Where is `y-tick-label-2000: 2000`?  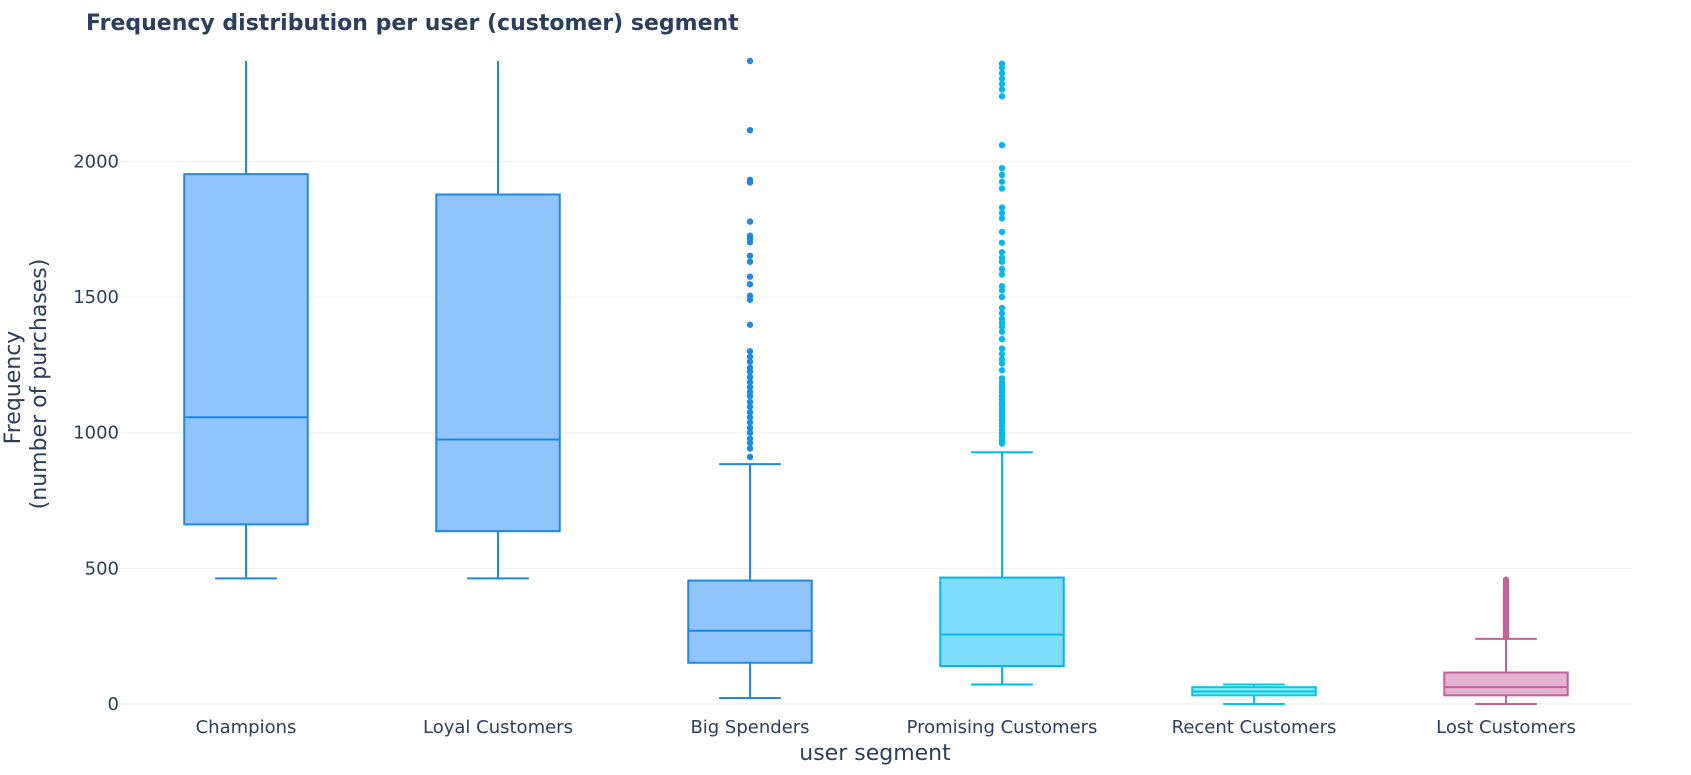 y-tick-label-2000: 2000 is located at coordinates (96, 161).